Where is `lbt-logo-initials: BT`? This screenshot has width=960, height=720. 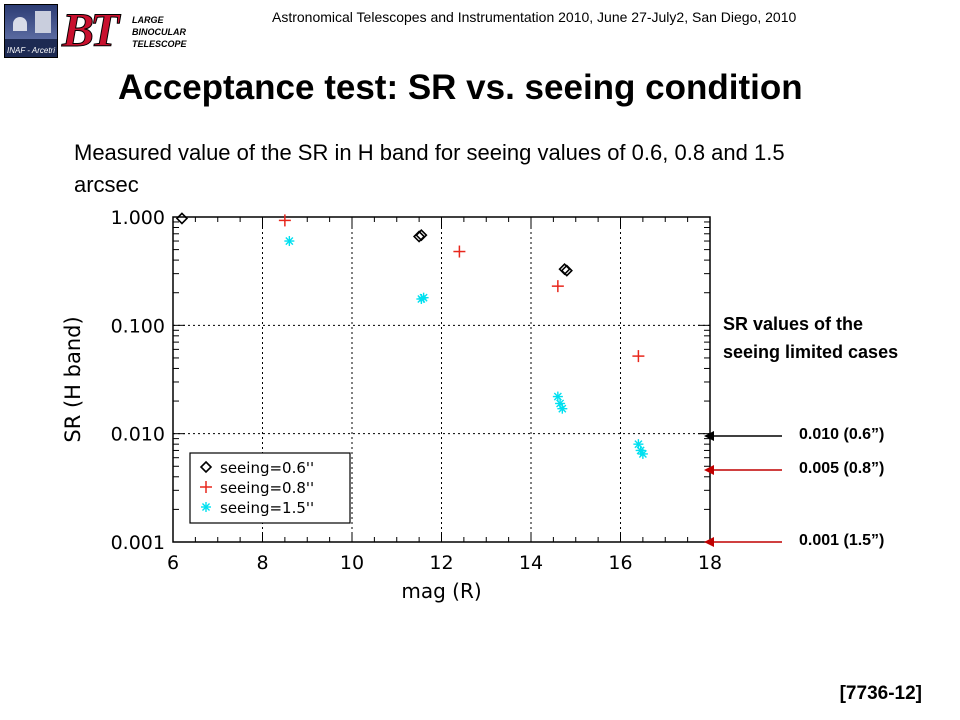
lbt-logo-initials: BT is located at coordinates (90, 31).